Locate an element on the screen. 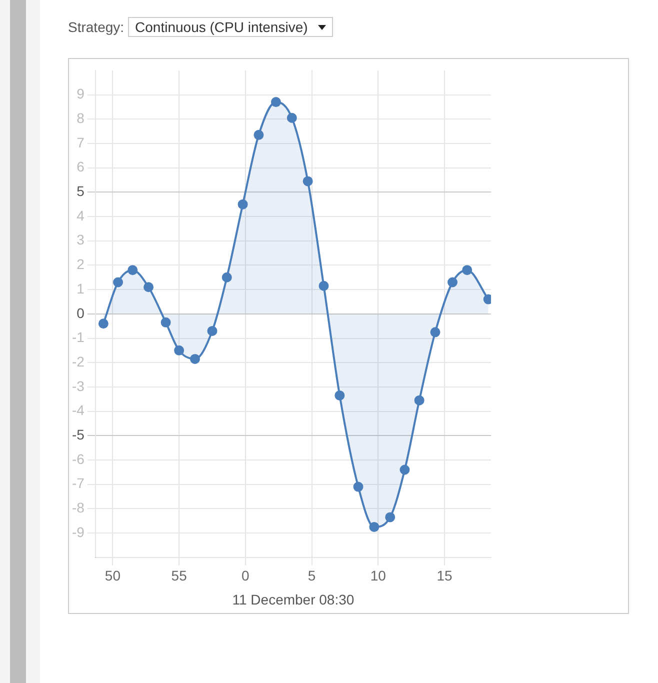 The image size is (658, 683). x-tick-label: 15 is located at coordinates (444, 576).